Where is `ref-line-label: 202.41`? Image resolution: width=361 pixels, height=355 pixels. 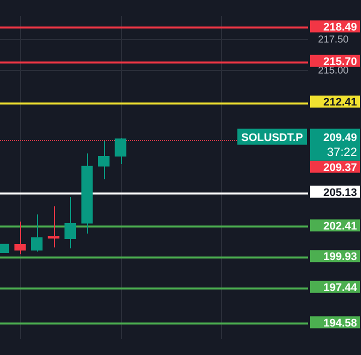
ref-line-label: 202.41 is located at coordinates (340, 226).